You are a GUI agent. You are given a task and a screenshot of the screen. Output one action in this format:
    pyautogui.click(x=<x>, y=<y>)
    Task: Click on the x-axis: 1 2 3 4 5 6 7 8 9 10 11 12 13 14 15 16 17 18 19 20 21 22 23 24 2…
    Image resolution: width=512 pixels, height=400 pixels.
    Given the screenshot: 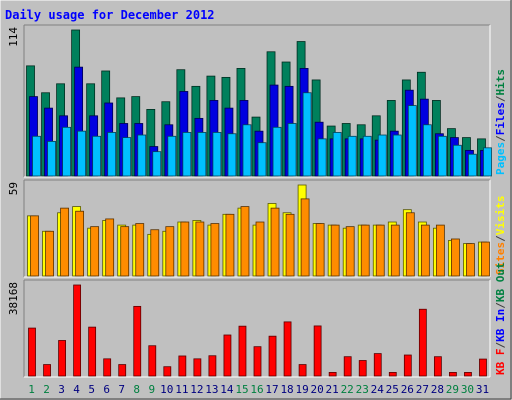 What is the action you would take?
    pyautogui.click(x=258, y=389)
    